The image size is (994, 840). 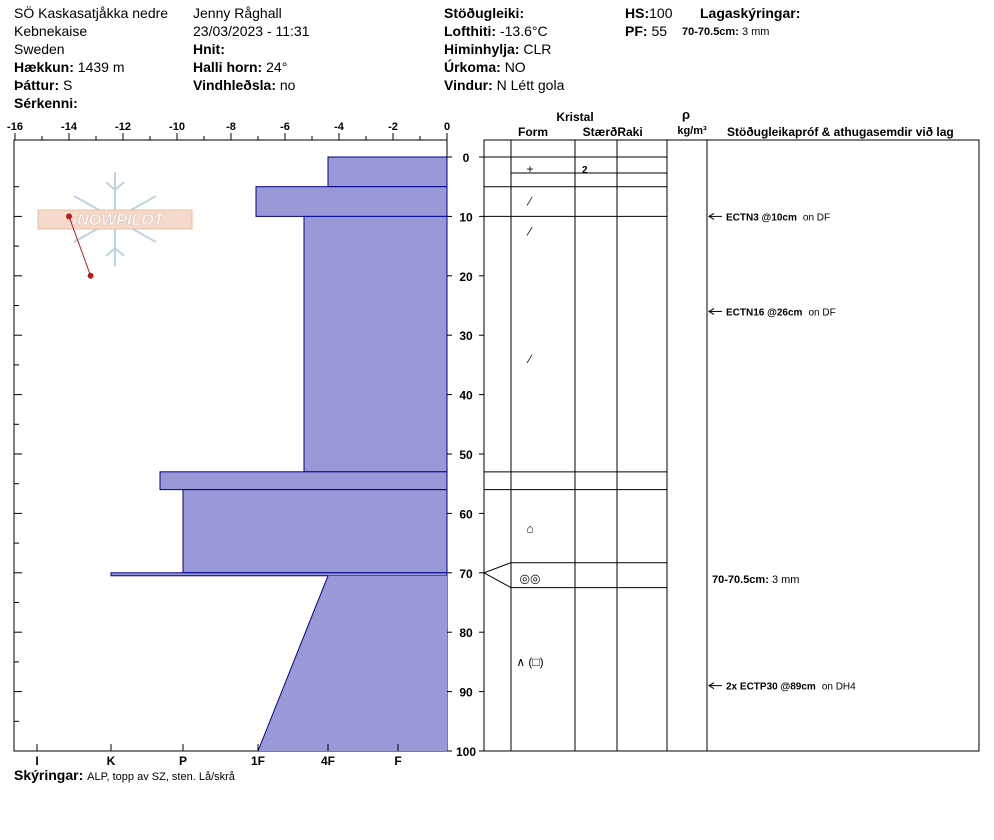 I want to click on temp-tick-label: -2, so click(x=393, y=127).